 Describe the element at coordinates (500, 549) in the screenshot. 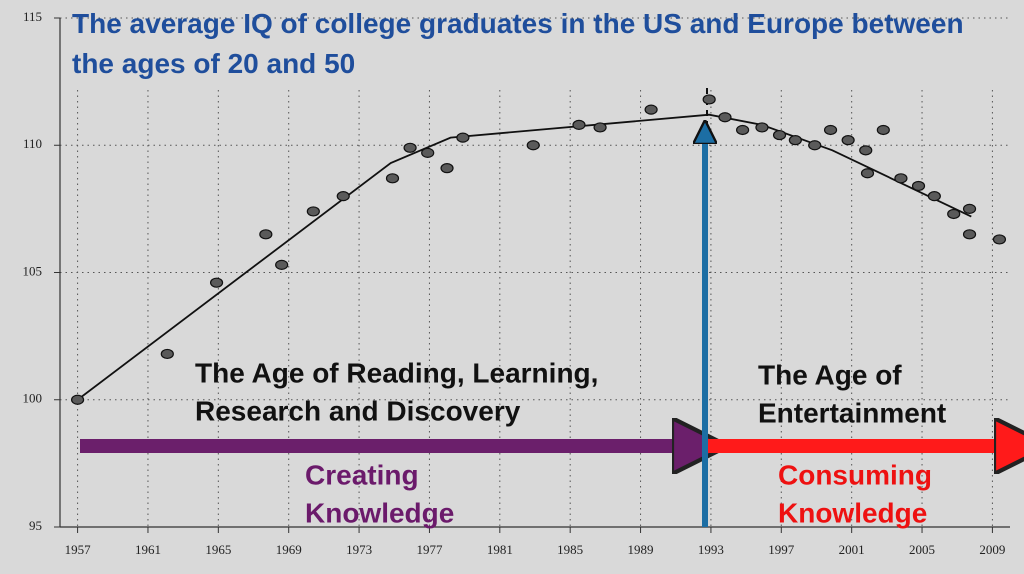

I see `x-tick-label: 1981` at that location.